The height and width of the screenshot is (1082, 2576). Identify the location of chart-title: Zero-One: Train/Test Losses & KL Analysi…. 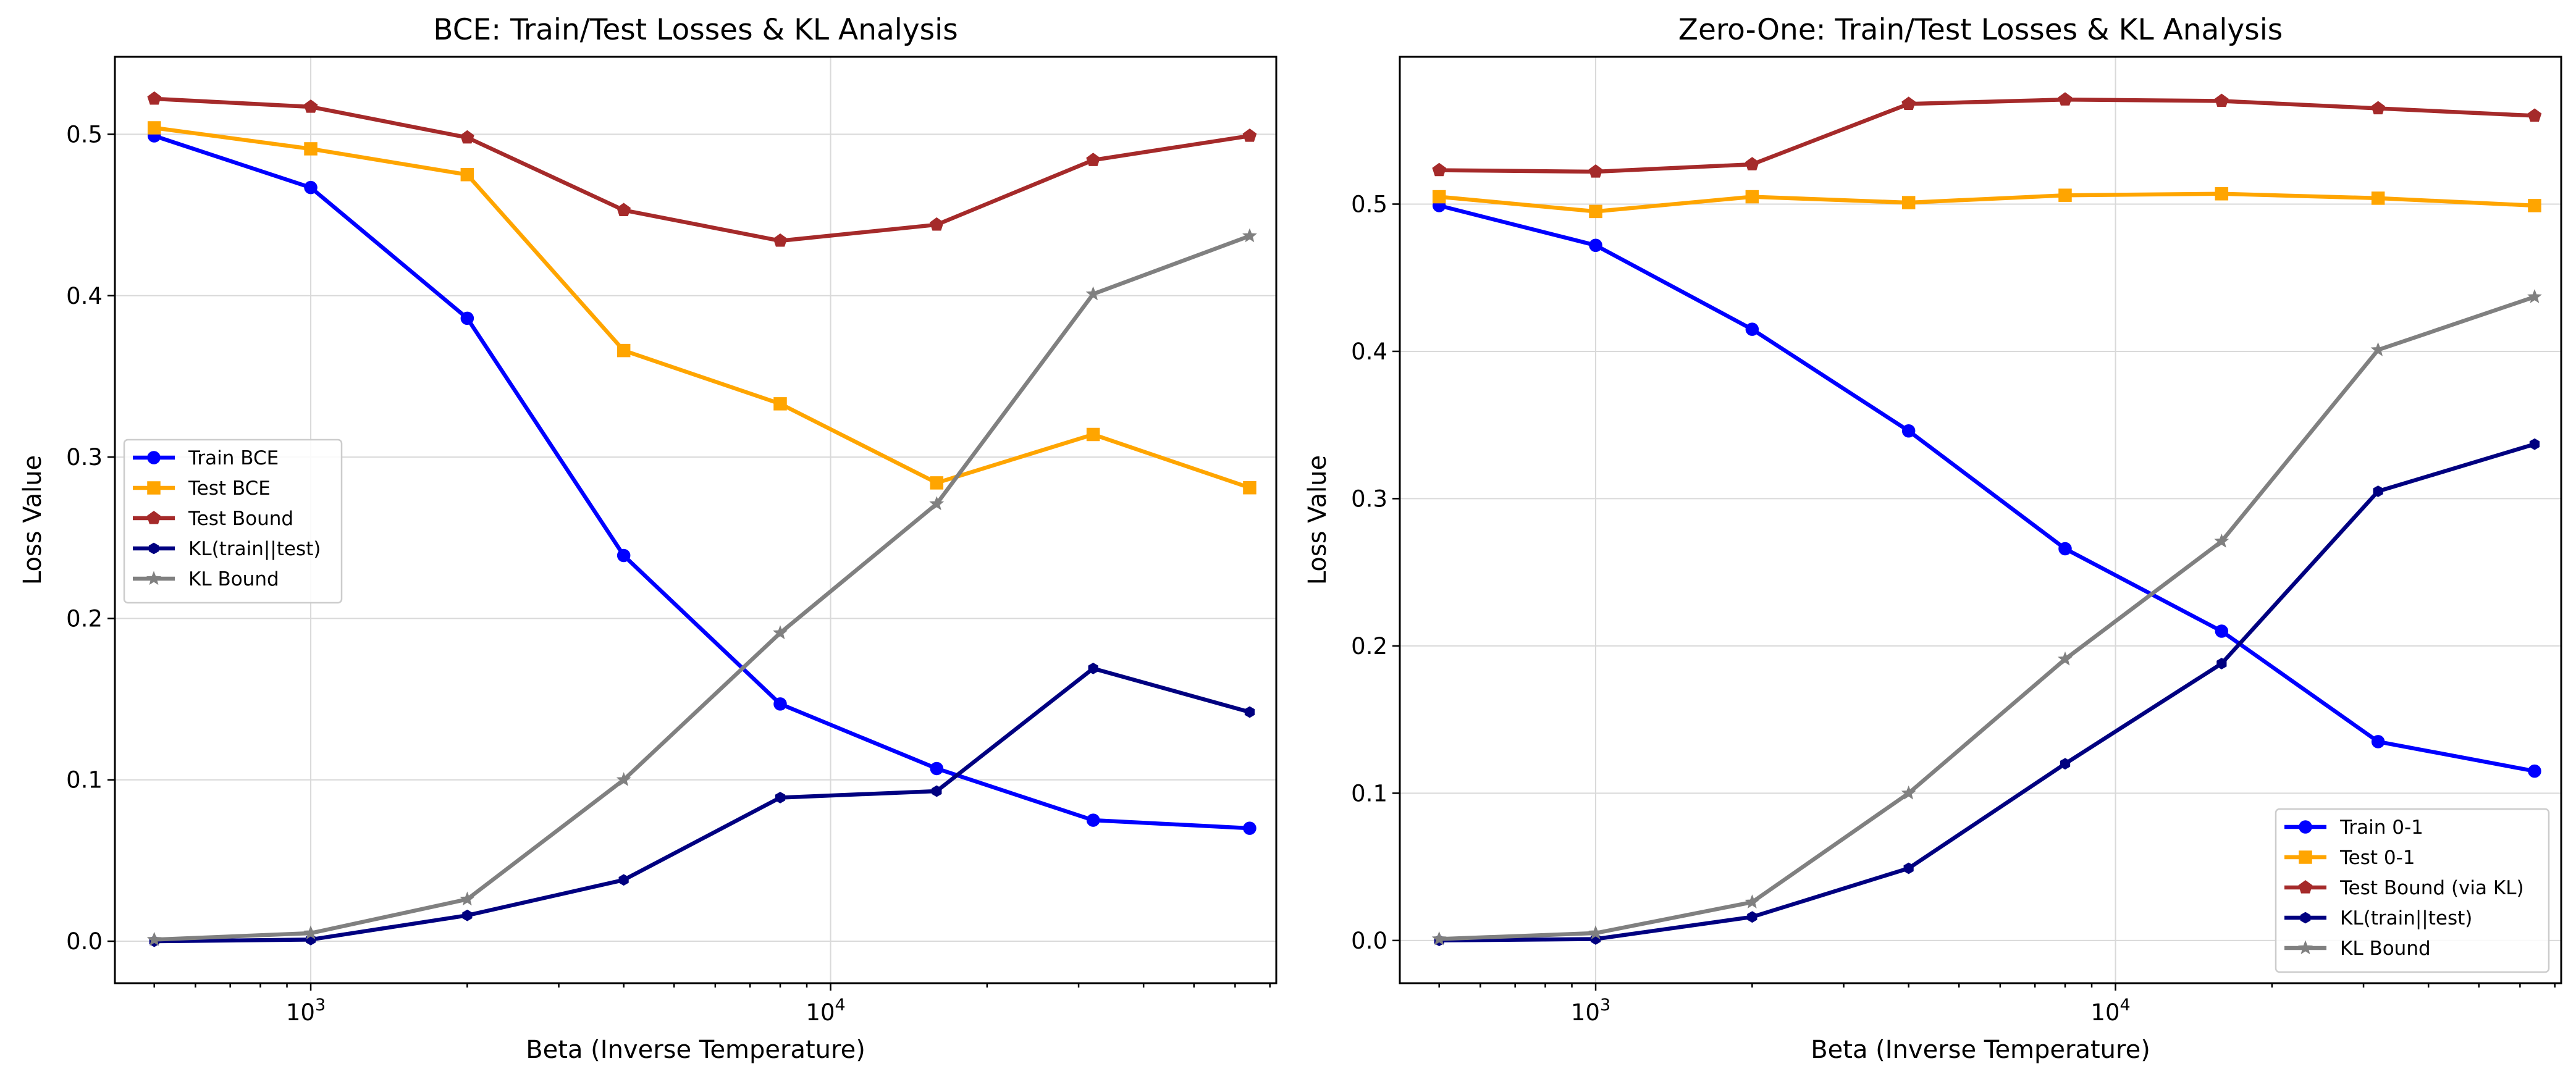
(1980, 30).